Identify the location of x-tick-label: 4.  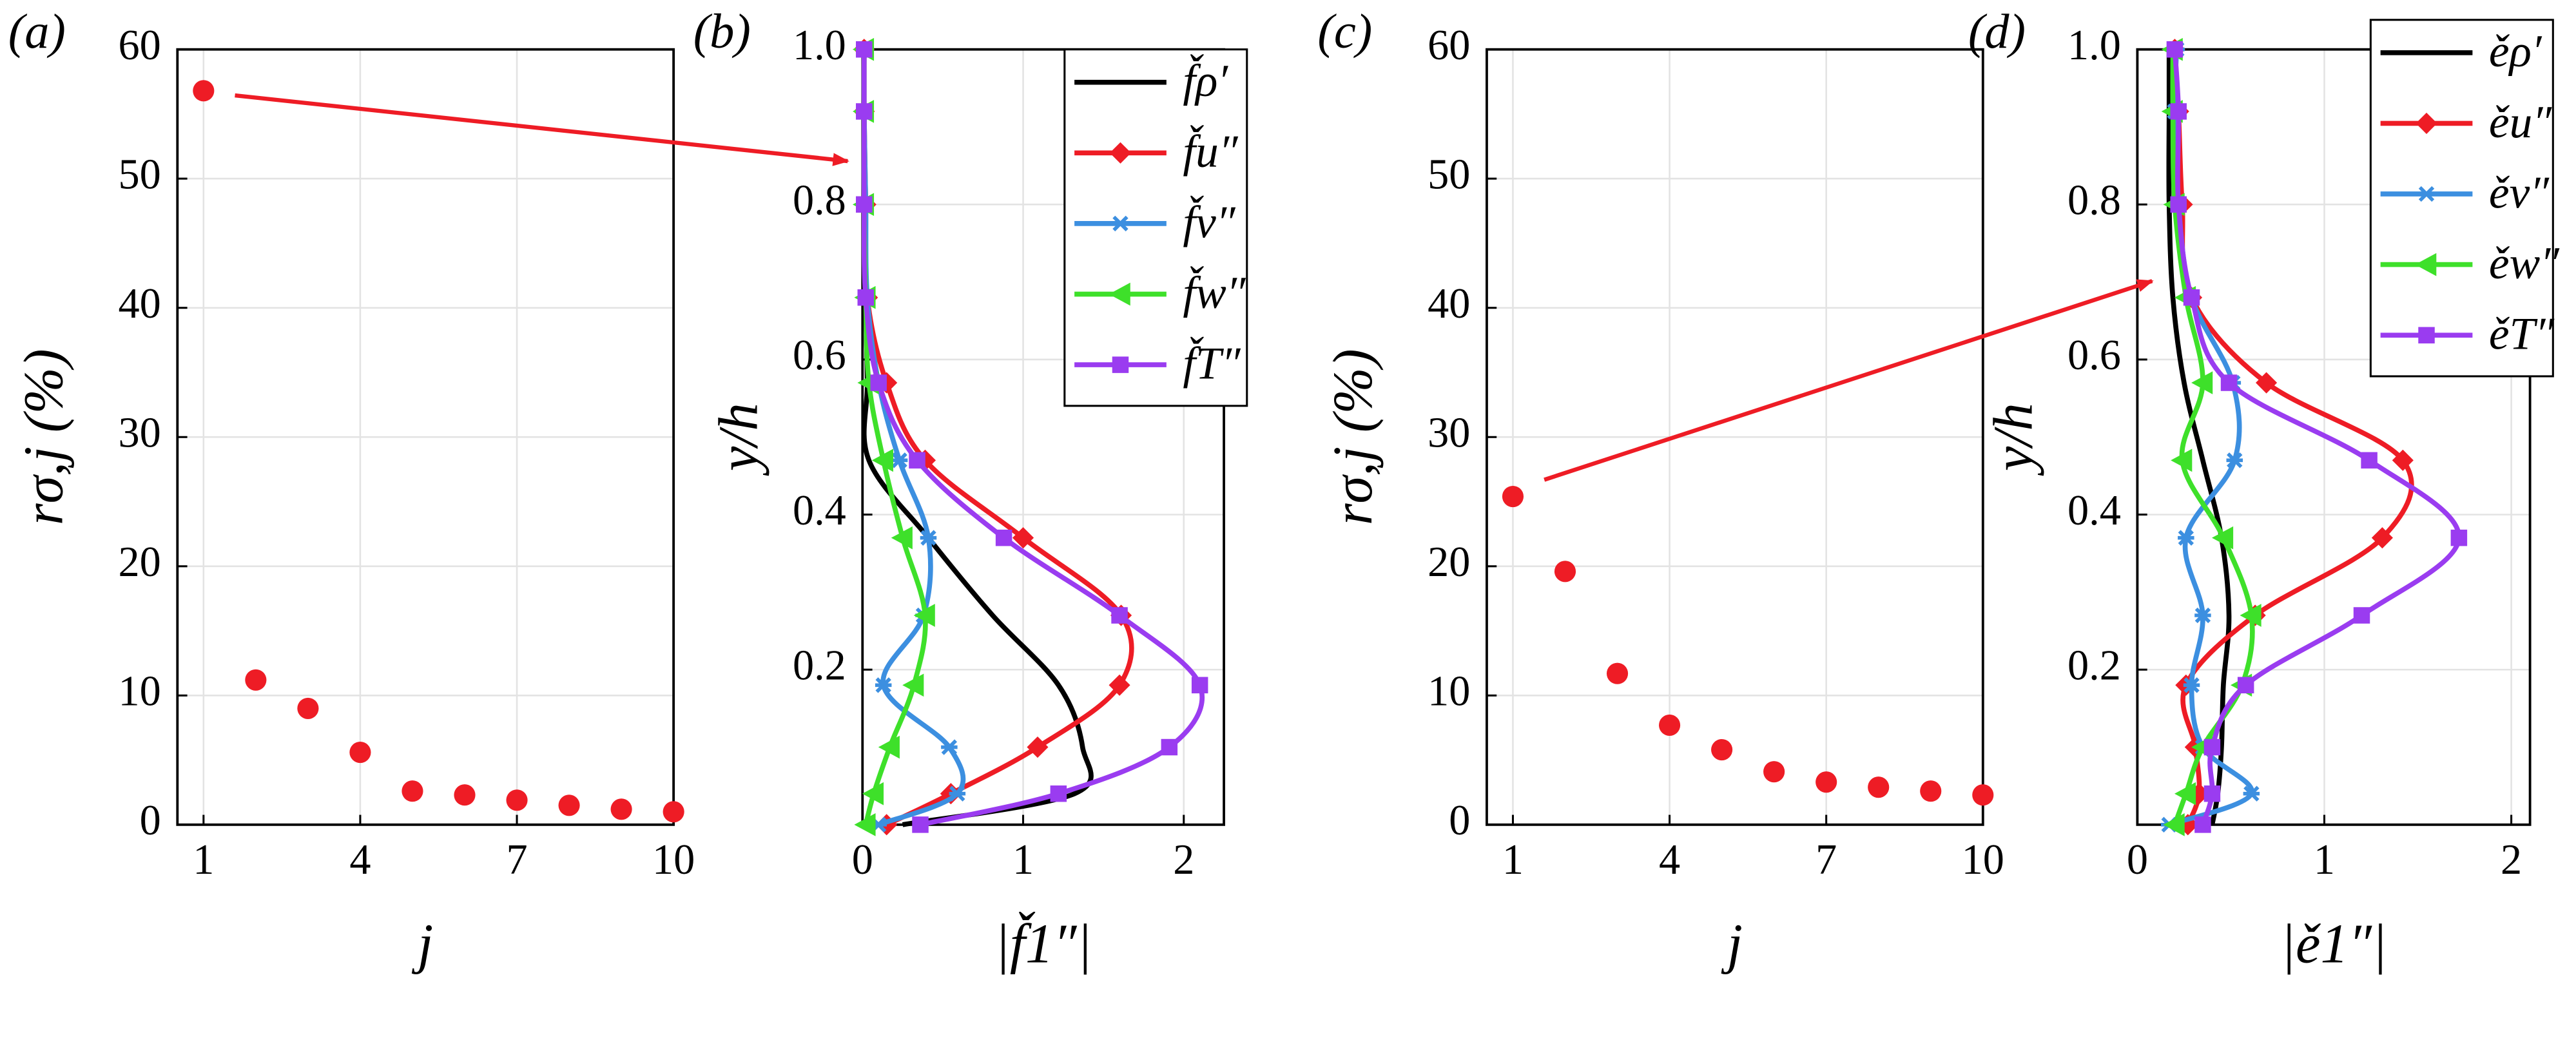
(360, 859).